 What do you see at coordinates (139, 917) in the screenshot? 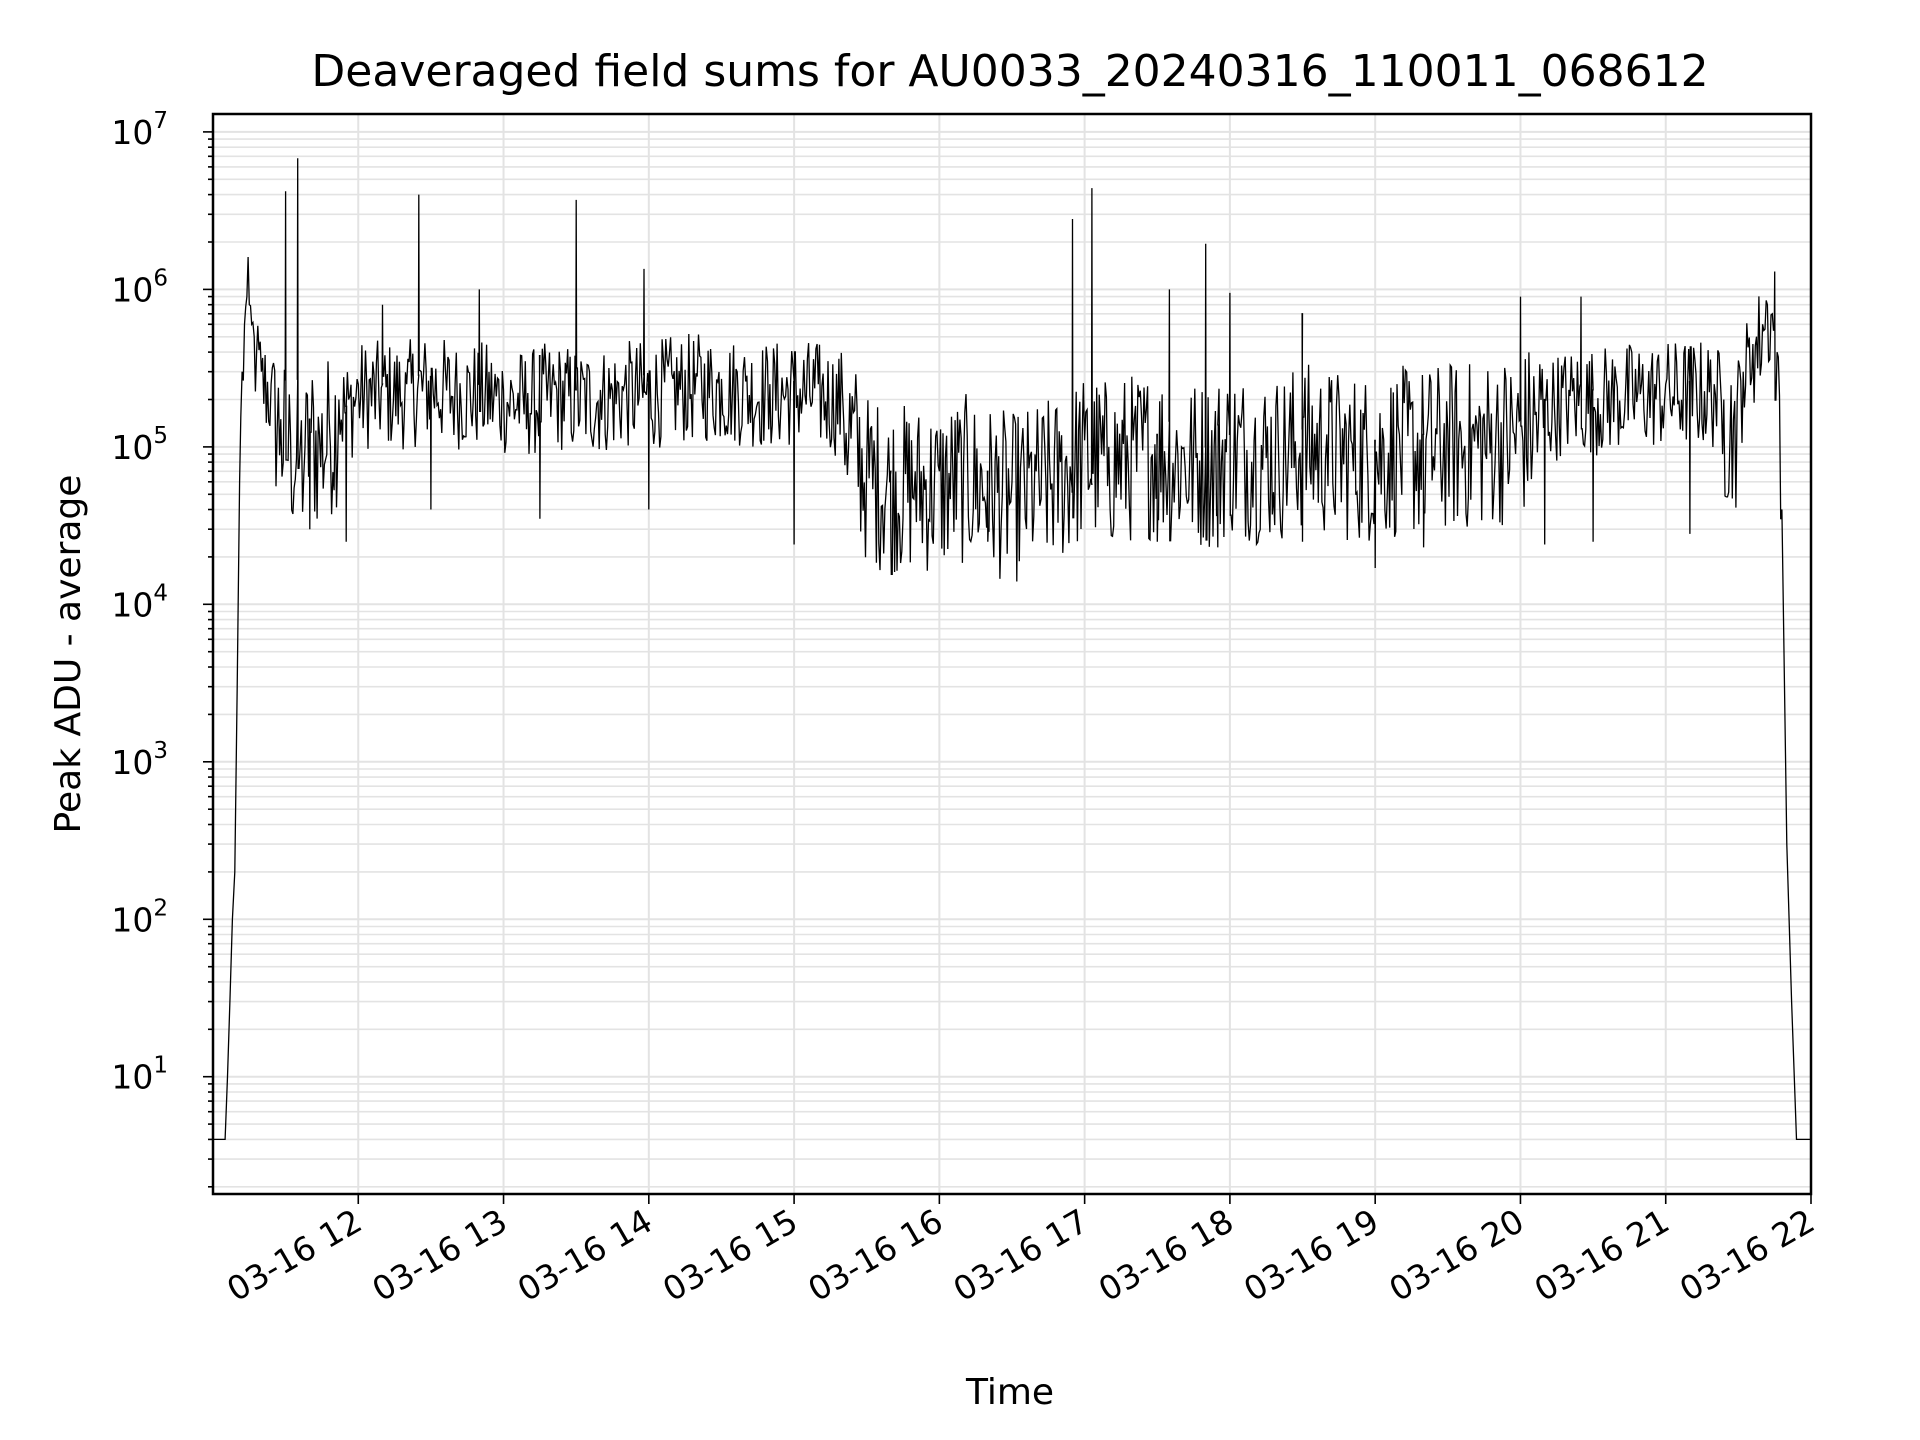
I see `y-tick-label: 10²` at bounding box center [139, 917].